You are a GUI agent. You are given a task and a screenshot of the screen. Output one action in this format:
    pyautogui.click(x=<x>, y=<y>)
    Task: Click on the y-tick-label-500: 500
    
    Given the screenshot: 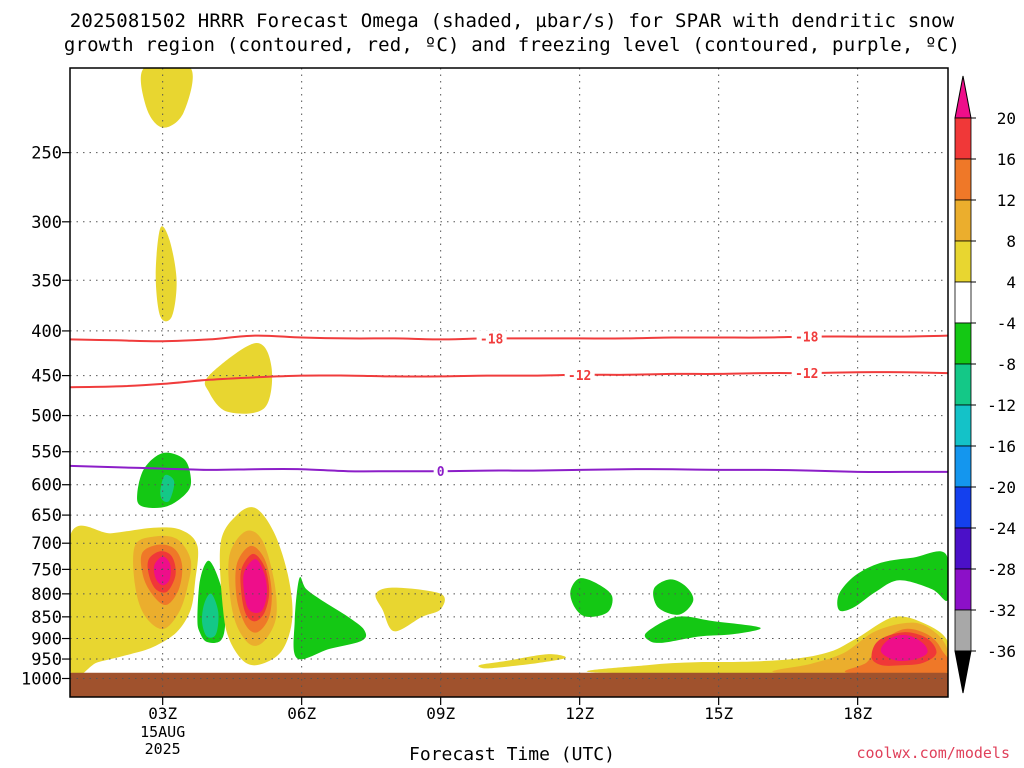 What is the action you would take?
    pyautogui.click(x=46, y=417)
    